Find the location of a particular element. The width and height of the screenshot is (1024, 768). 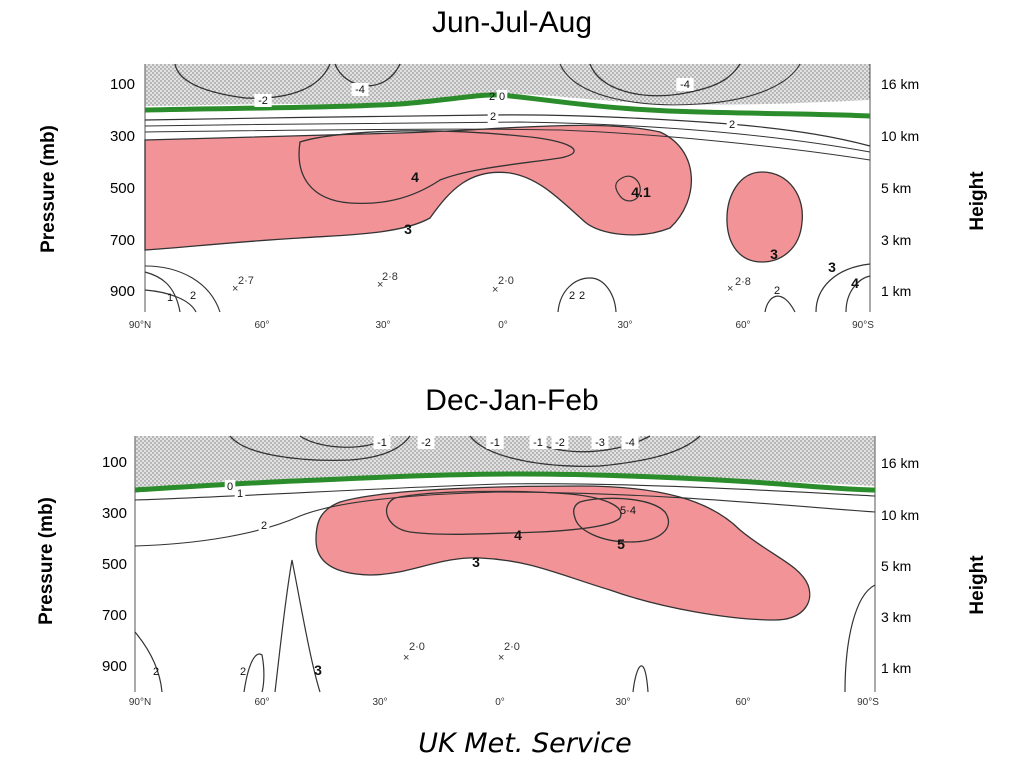

contour-1-jja is located at coordinates (162, 292).